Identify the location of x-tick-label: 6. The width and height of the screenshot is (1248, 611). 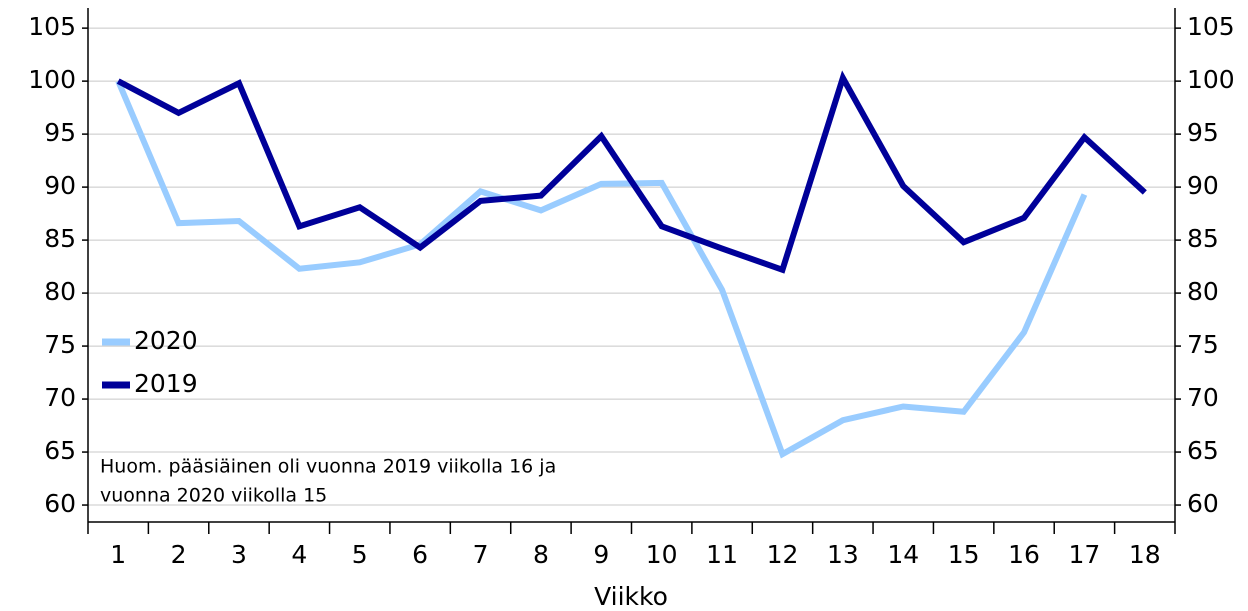
(420, 554).